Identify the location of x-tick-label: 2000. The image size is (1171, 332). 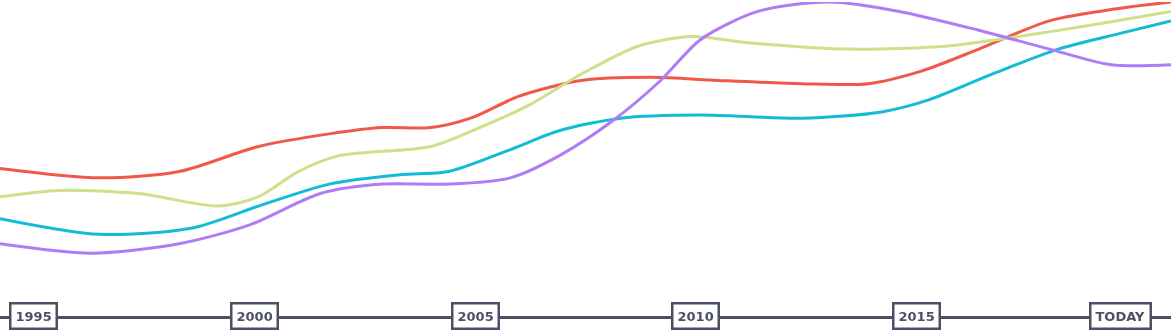
(254, 316).